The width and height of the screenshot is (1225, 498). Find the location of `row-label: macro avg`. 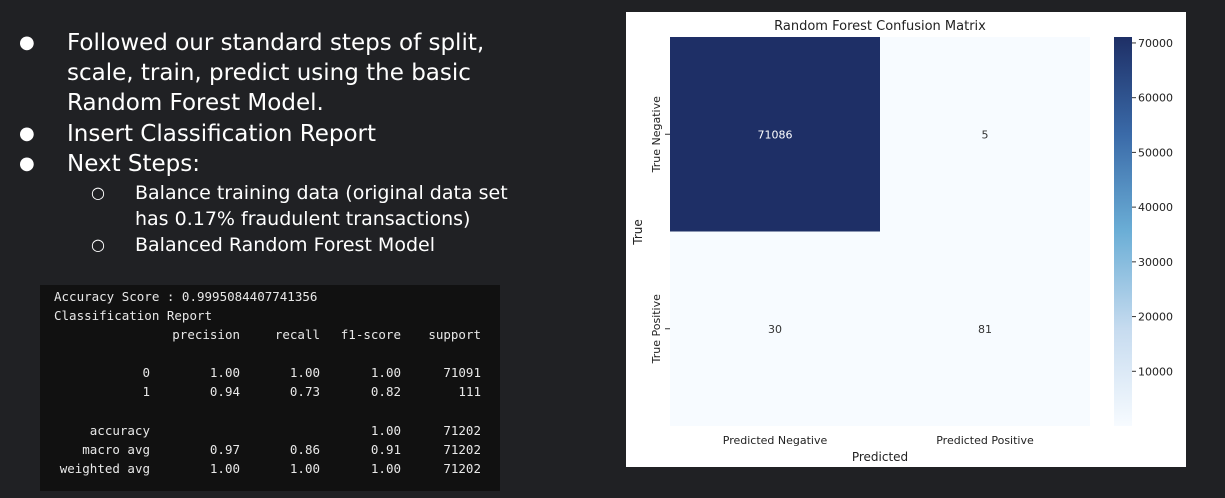

row-label: macro avg is located at coordinates (116, 449).